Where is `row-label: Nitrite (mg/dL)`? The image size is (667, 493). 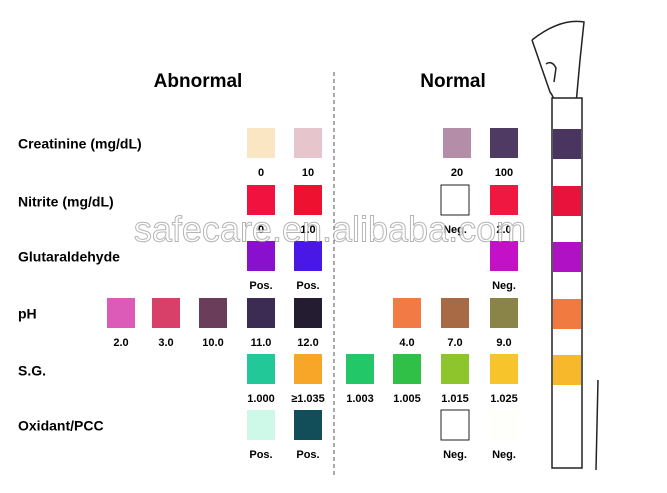 row-label: Nitrite (mg/dL) is located at coordinates (66, 202).